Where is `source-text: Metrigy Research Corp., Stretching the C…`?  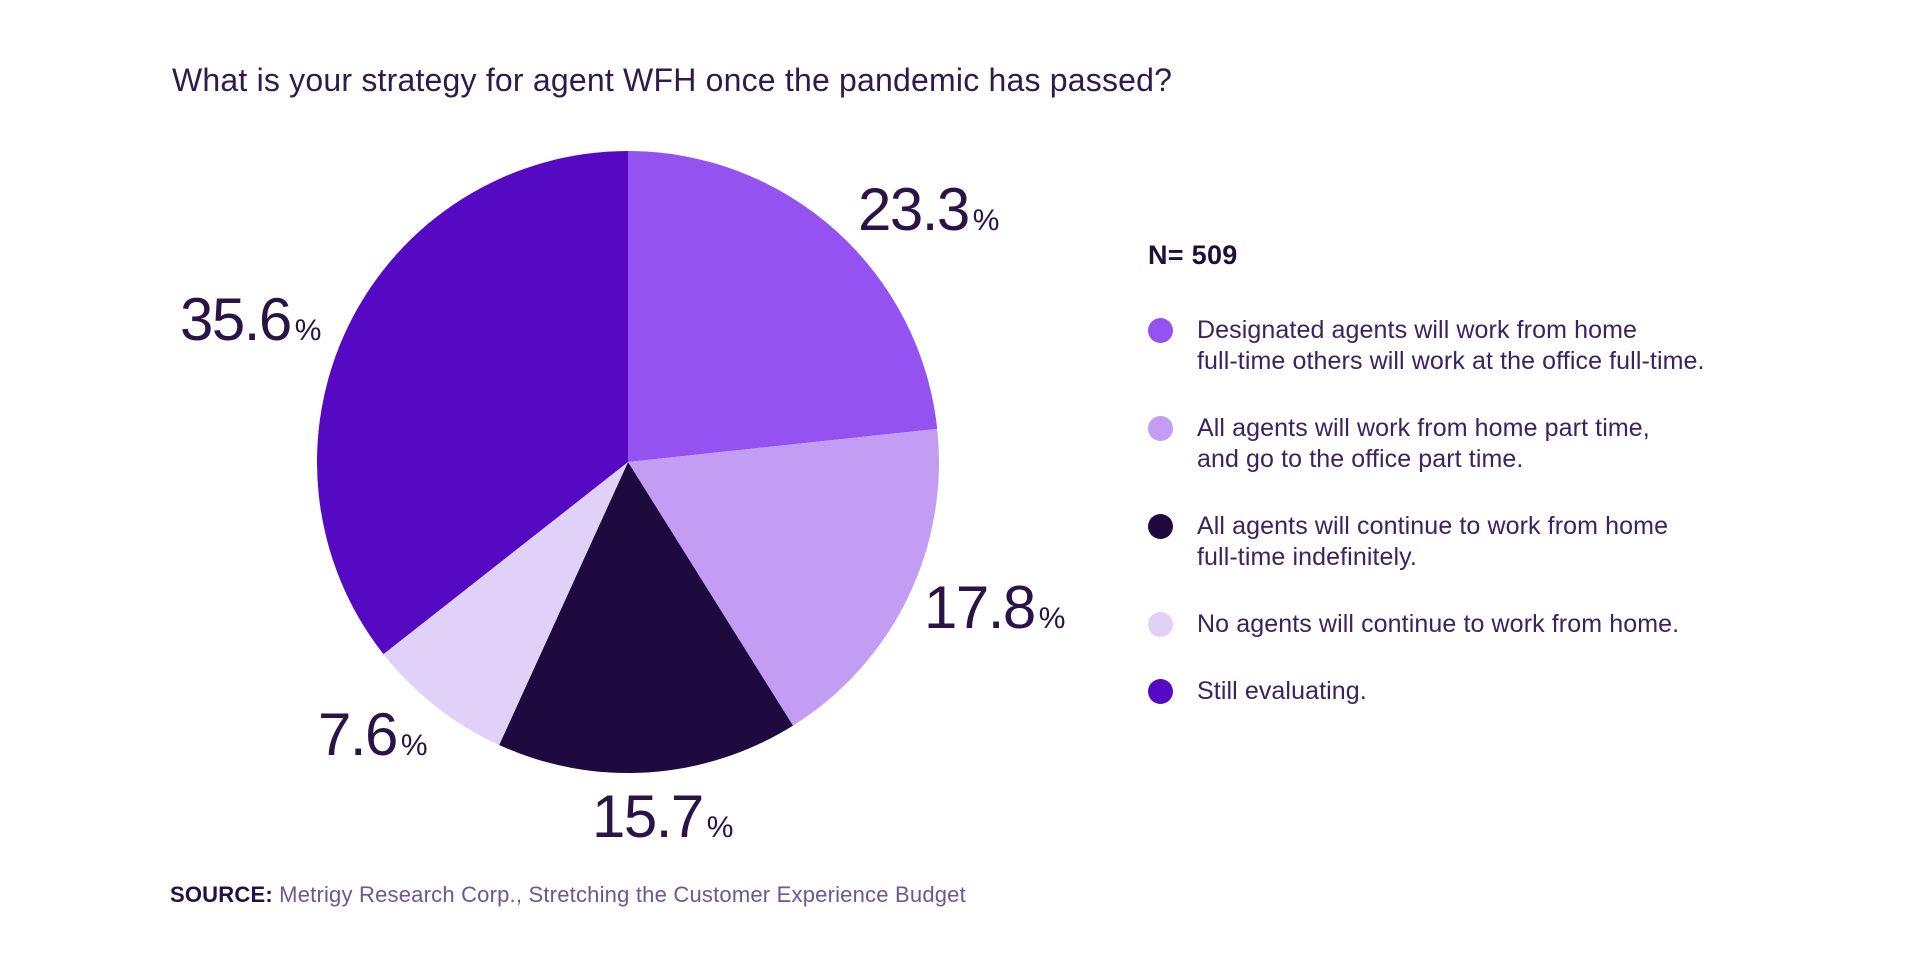
source-text: Metrigy Research Corp., Stretching the C… is located at coordinates (622, 894).